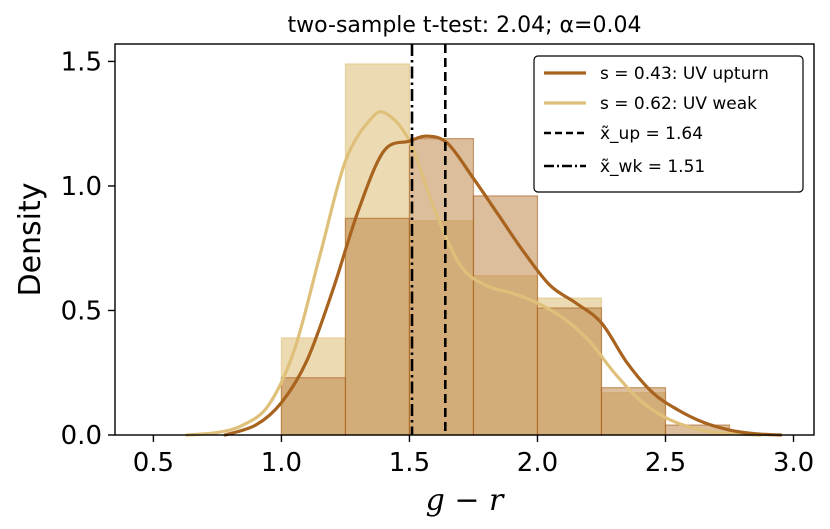 The image size is (830, 529). I want to click on y-axis: 0.0 0.5 1.0 1.5, so click(88, 249).